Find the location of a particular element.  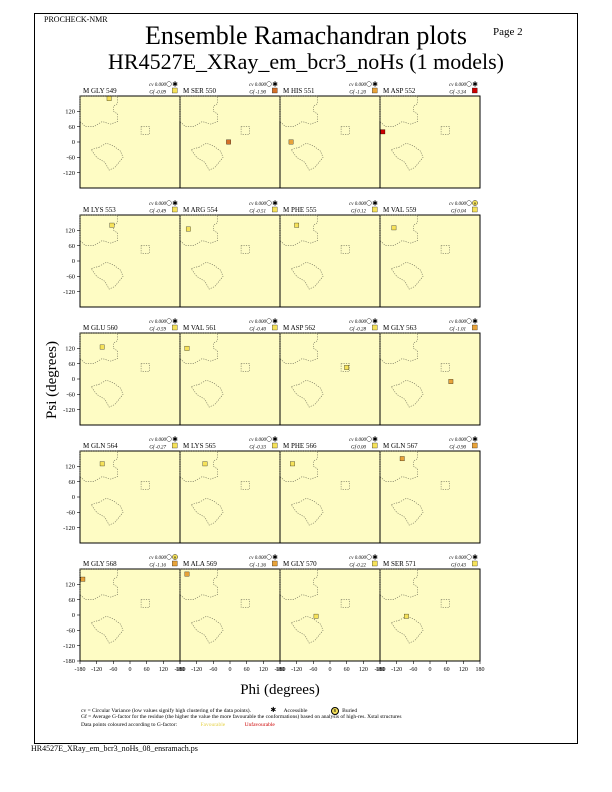

legend-unfavourable: Unfavourable is located at coordinates (259, 725).